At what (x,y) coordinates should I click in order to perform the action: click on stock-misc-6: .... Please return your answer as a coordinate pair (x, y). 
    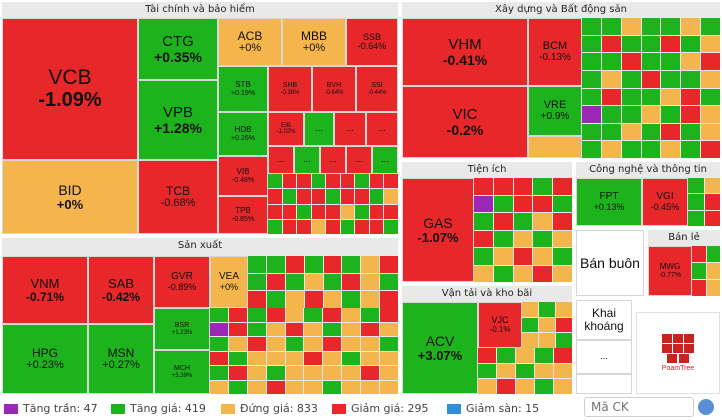
    Looking at the image, I should click on (333, 160).